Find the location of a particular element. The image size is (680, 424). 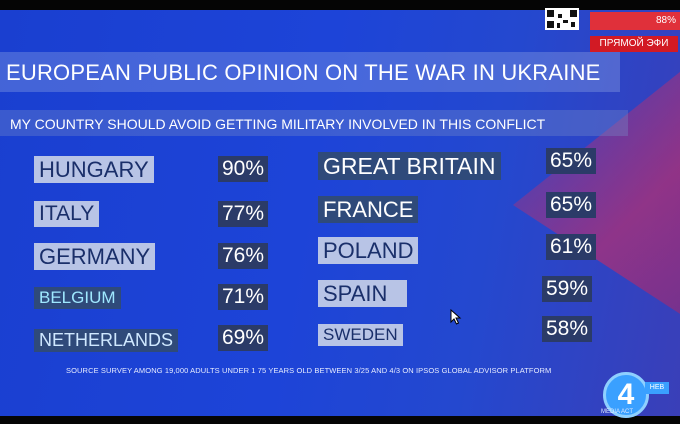

channel-logo: 4 is located at coordinates (626, 395).